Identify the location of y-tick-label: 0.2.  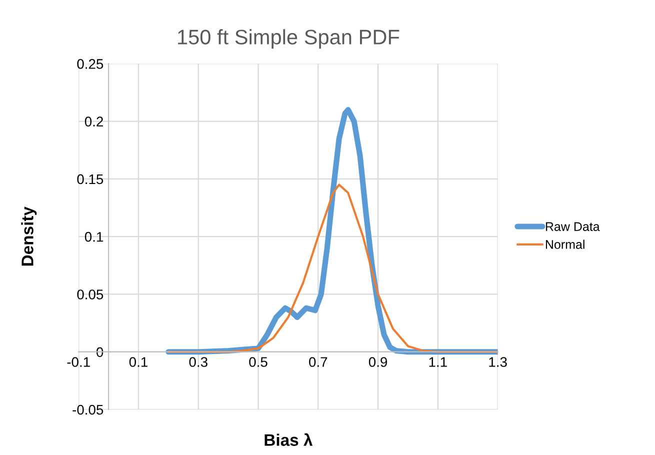
(93, 121).